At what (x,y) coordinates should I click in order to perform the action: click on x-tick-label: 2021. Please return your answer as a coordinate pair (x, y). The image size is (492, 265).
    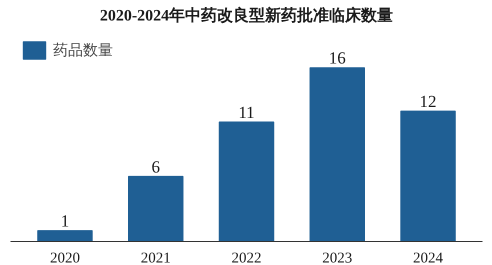
    Looking at the image, I should click on (155, 257).